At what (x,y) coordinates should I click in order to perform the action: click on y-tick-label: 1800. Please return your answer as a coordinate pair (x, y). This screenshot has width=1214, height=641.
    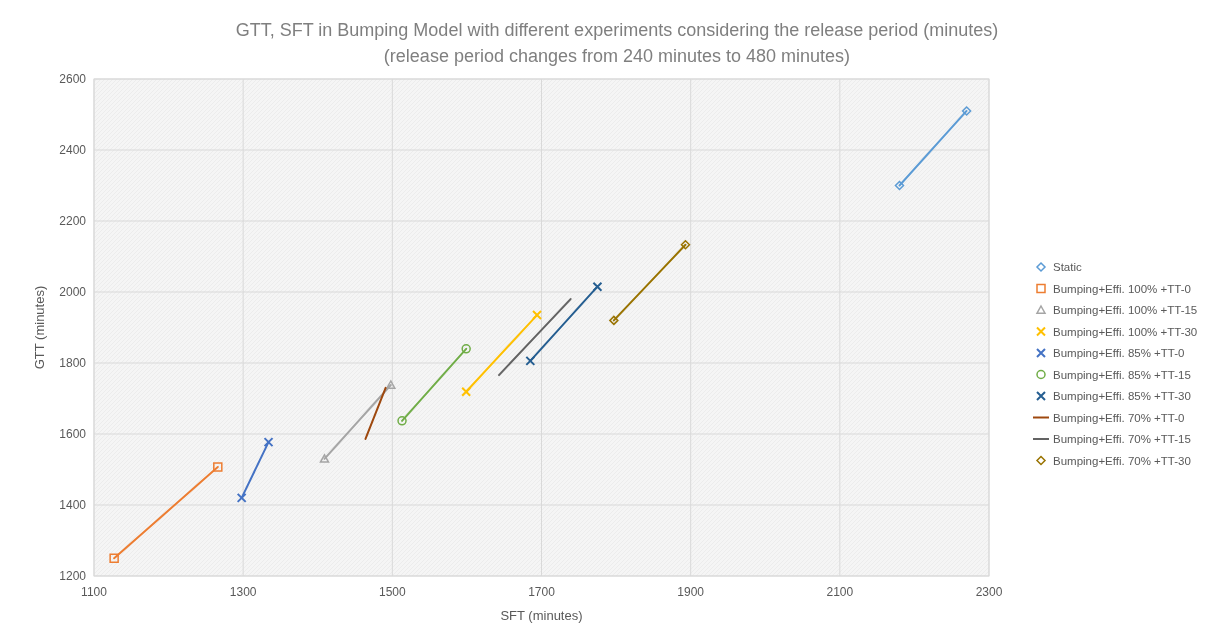
    Looking at the image, I should click on (73, 363).